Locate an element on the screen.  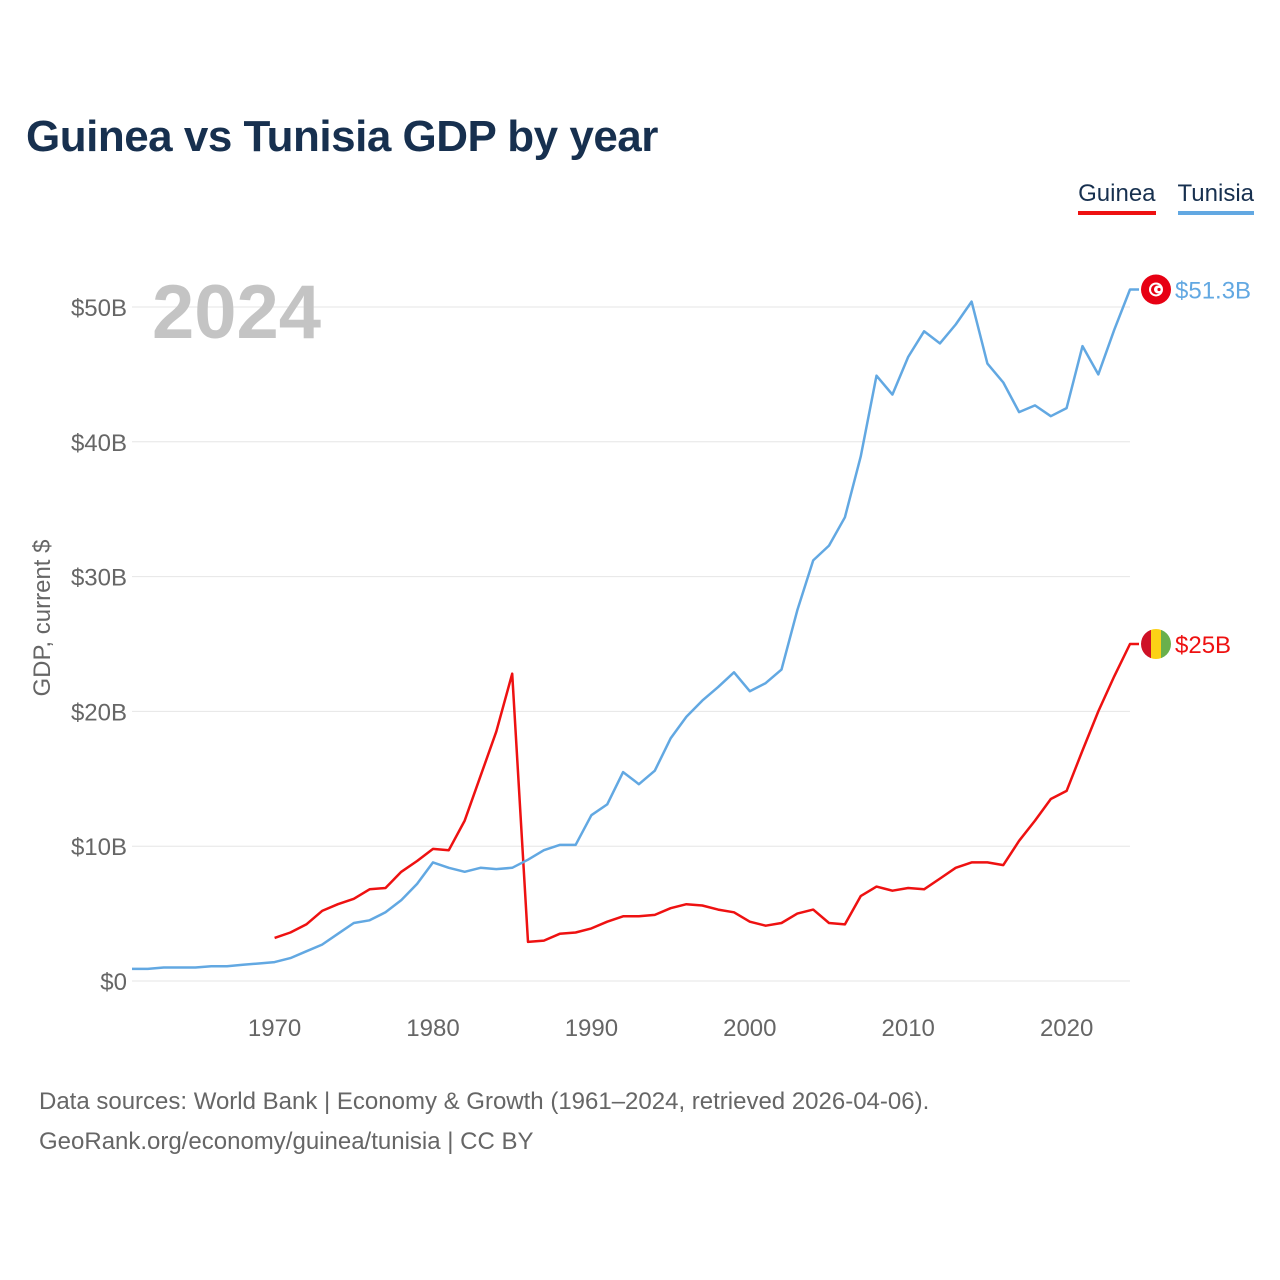
year-overlay: 2024 is located at coordinates (236, 312).